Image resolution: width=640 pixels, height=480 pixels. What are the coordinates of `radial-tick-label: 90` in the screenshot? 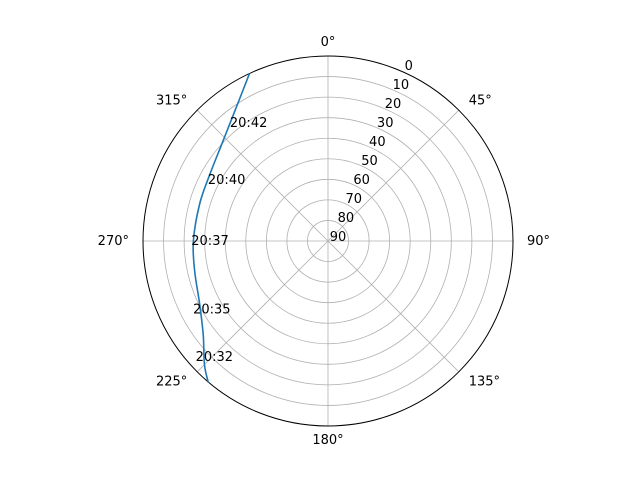 It's located at (338, 237).